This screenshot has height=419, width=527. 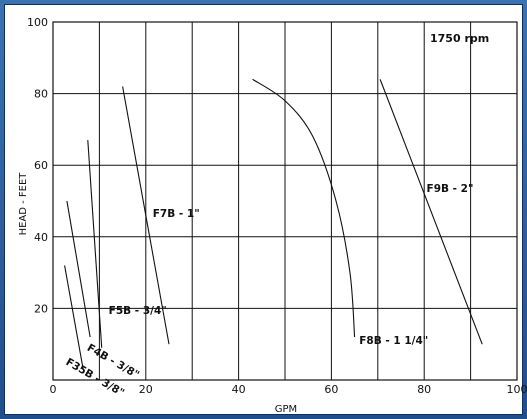 I want to click on x-tick-label: 0, so click(x=53, y=389).